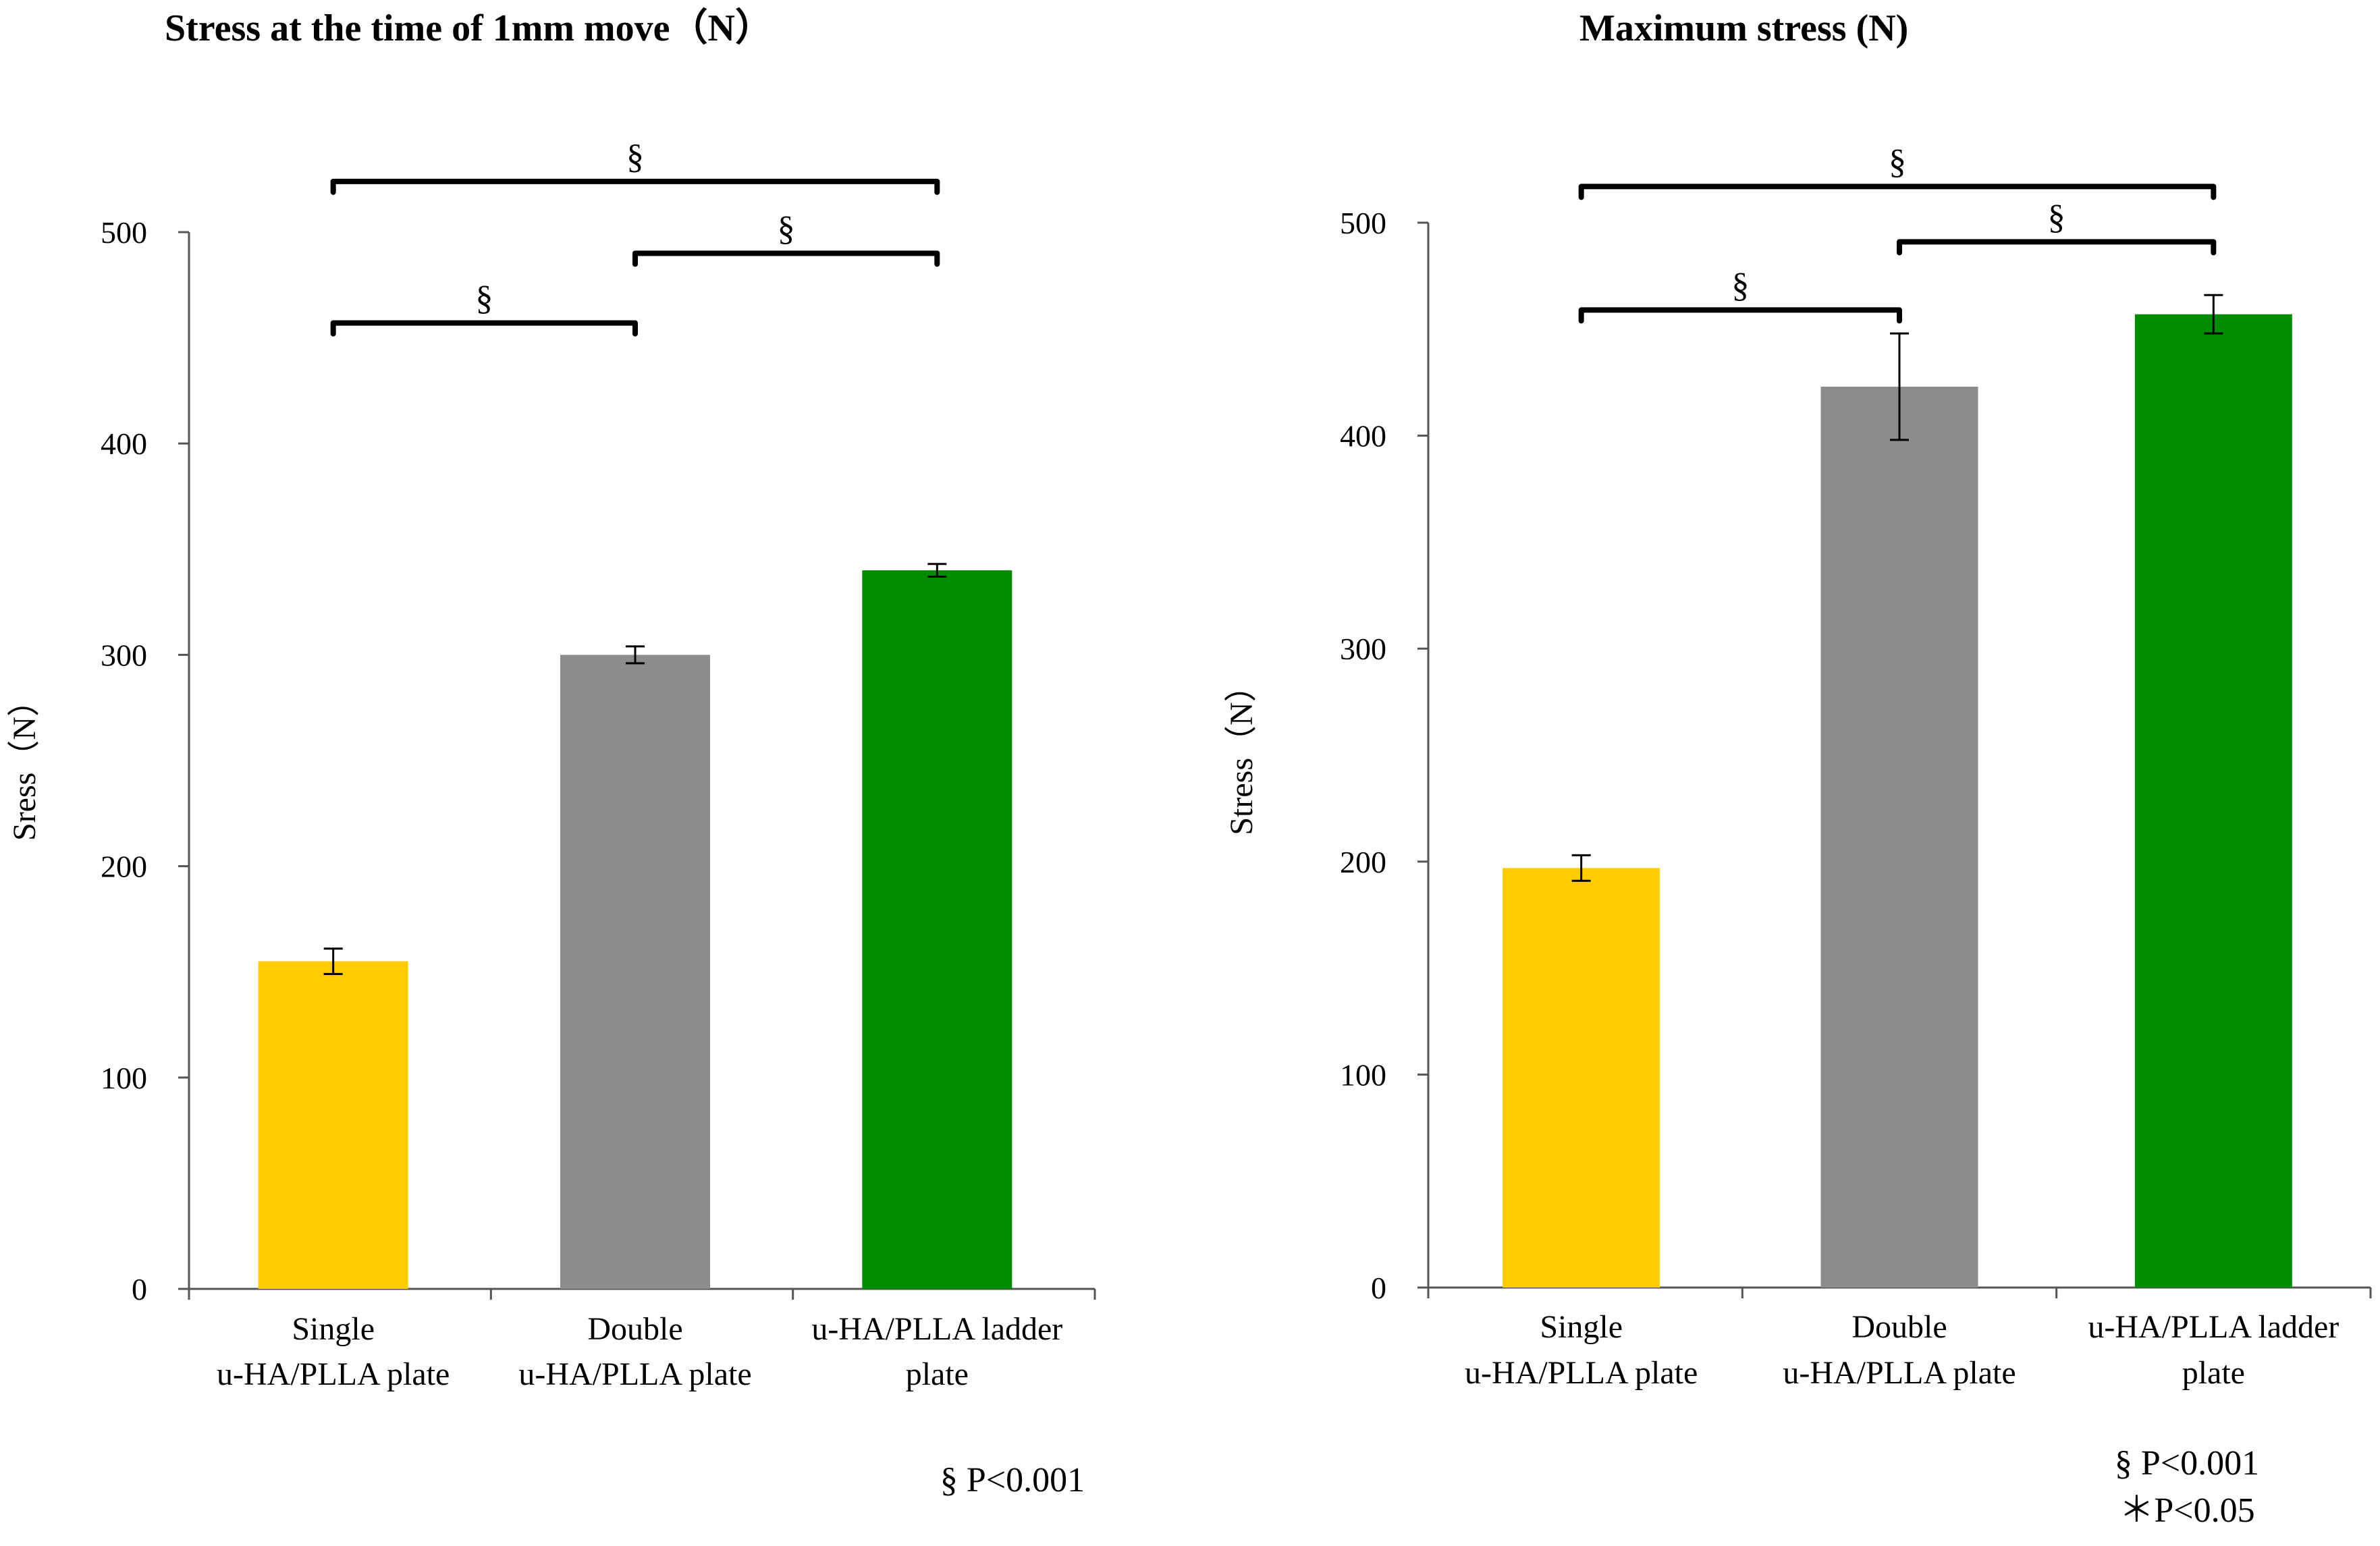 Image resolution: width=2380 pixels, height=1546 pixels. Describe the element at coordinates (1242, 752) in the screenshot. I see `y-axis-label: Stress（N）` at that location.